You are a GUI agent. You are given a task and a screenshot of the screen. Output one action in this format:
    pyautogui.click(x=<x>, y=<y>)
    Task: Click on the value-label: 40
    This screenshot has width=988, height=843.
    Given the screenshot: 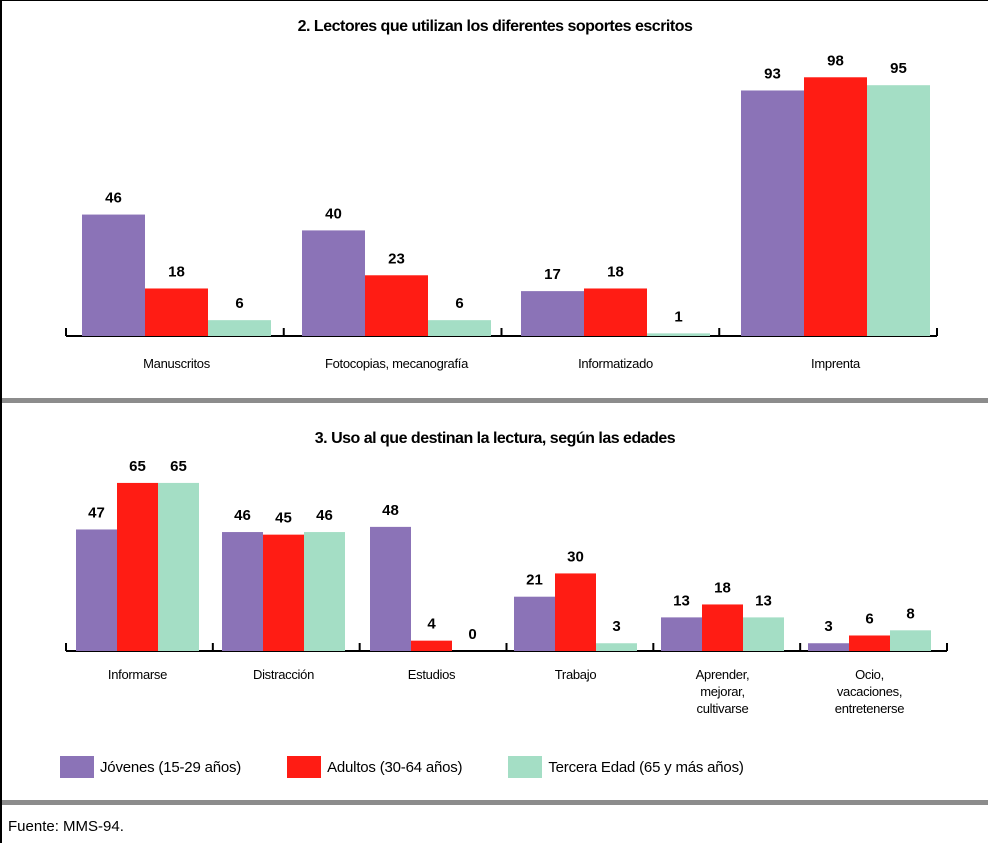 What is the action you would take?
    pyautogui.click(x=333, y=213)
    